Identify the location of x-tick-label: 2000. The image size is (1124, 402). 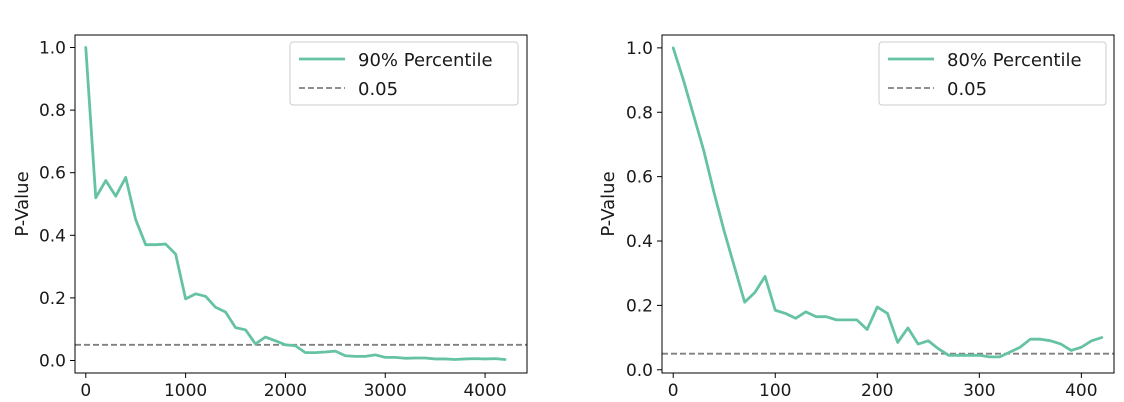
(285, 391).